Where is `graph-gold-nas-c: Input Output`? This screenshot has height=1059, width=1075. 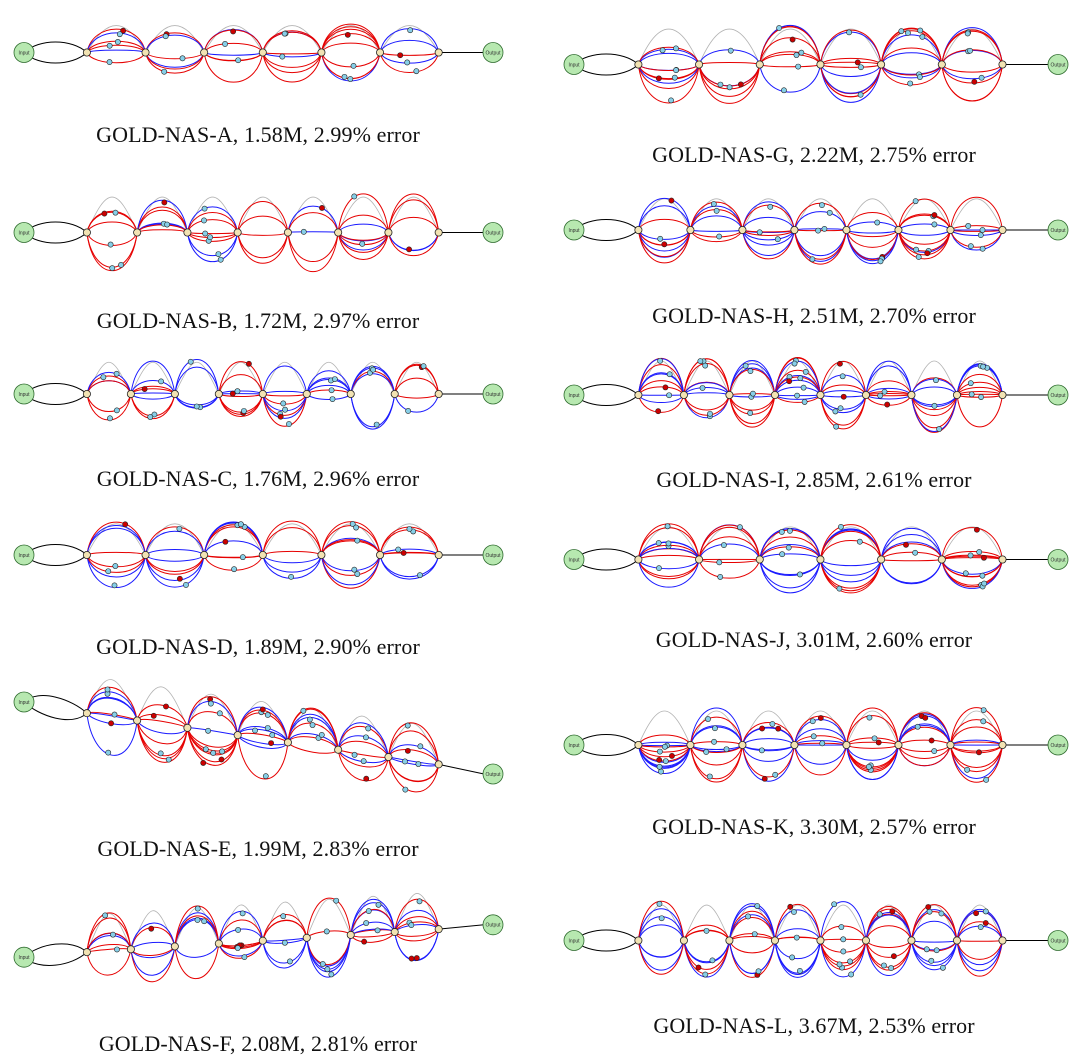 graph-gold-nas-c: Input Output is located at coordinates (258, 394).